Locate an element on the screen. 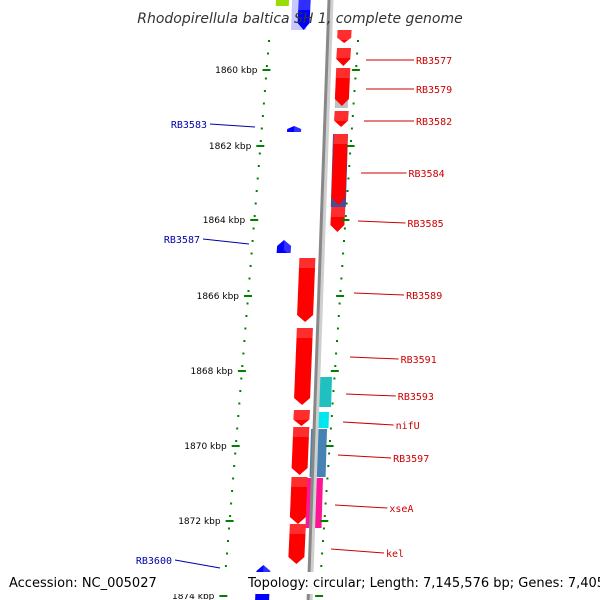 This screenshot has height=600, width=600. gene-label-right: RB3579 is located at coordinates (434, 90).